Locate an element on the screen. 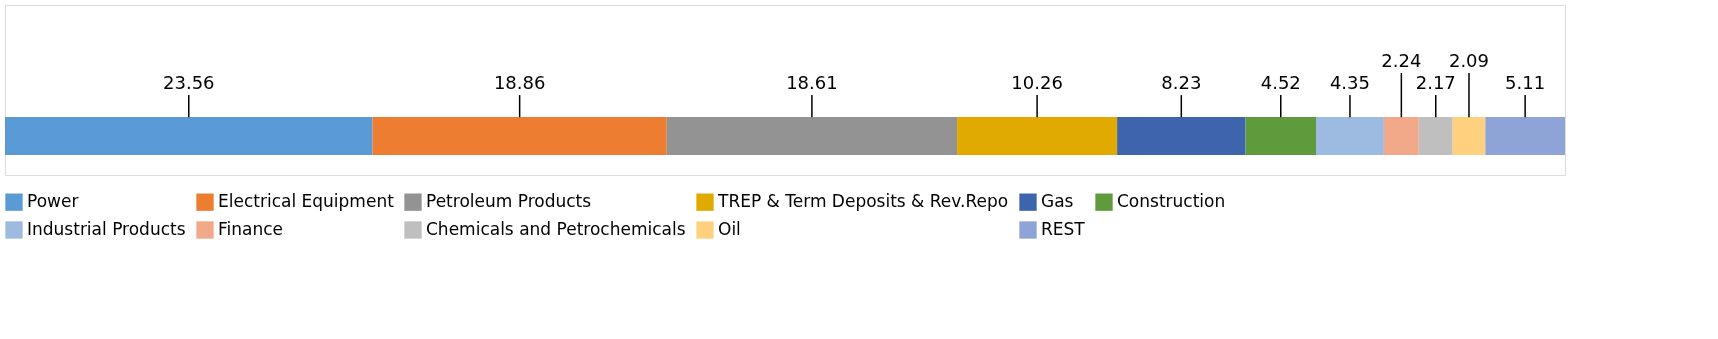 The height and width of the screenshot is (339, 1718). legend-label: Finance is located at coordinates (251, 229).